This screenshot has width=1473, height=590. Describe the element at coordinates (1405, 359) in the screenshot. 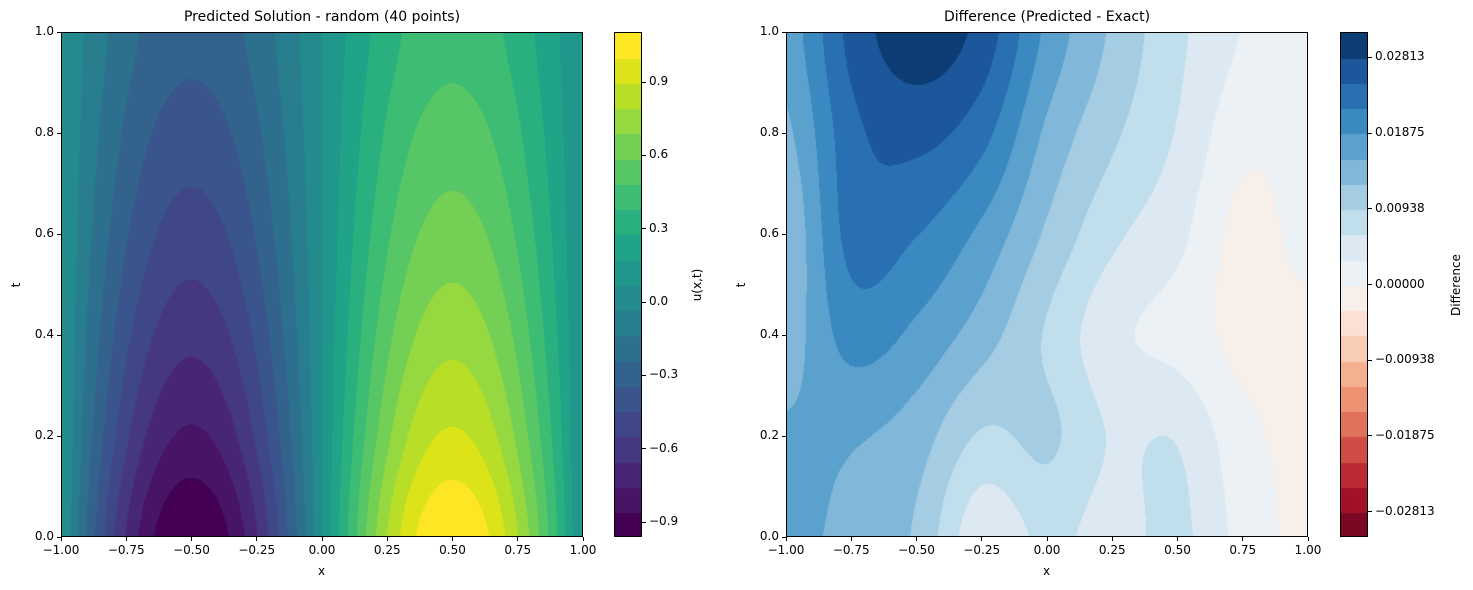

I see `colorbar-tick-label: −0.00938` at that location.